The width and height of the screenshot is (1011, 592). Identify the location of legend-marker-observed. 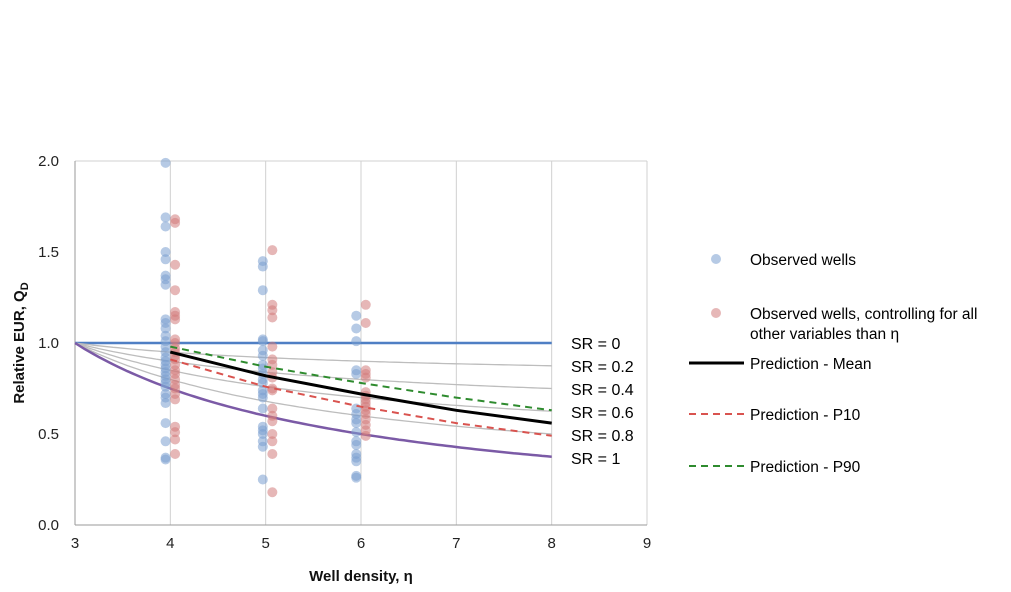
(716, 259).